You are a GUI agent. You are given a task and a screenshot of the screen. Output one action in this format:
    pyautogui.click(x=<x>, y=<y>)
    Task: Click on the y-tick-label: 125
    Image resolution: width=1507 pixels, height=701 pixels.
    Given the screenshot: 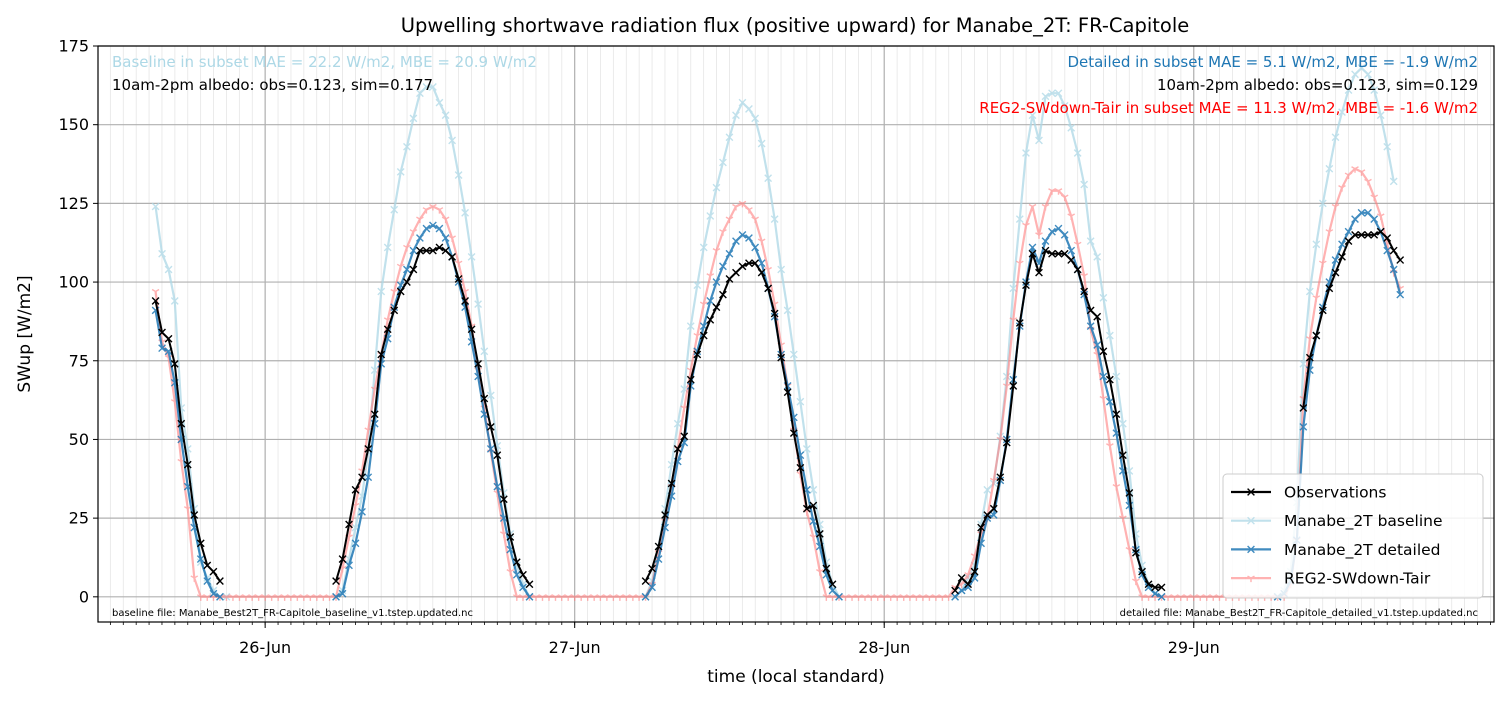 What is the action you would take?
    pyautogui.click(x=73, y=203)
    